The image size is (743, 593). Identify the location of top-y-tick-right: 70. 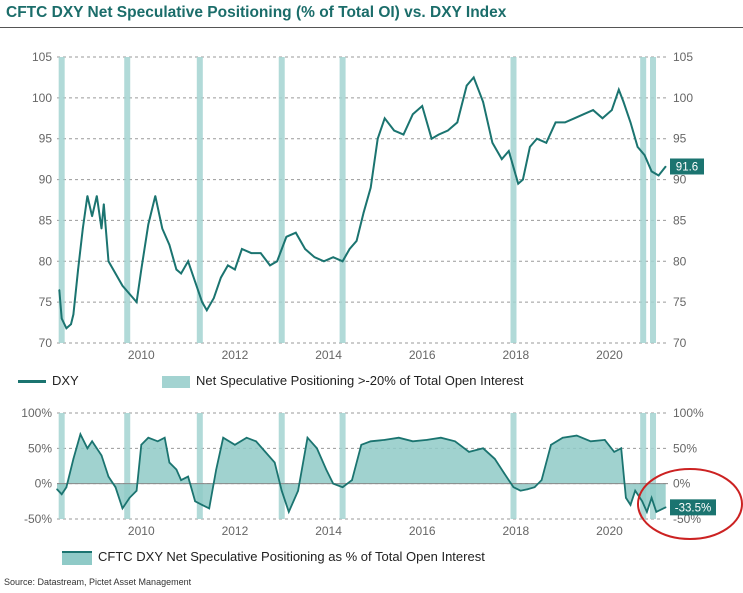
(680, 343).